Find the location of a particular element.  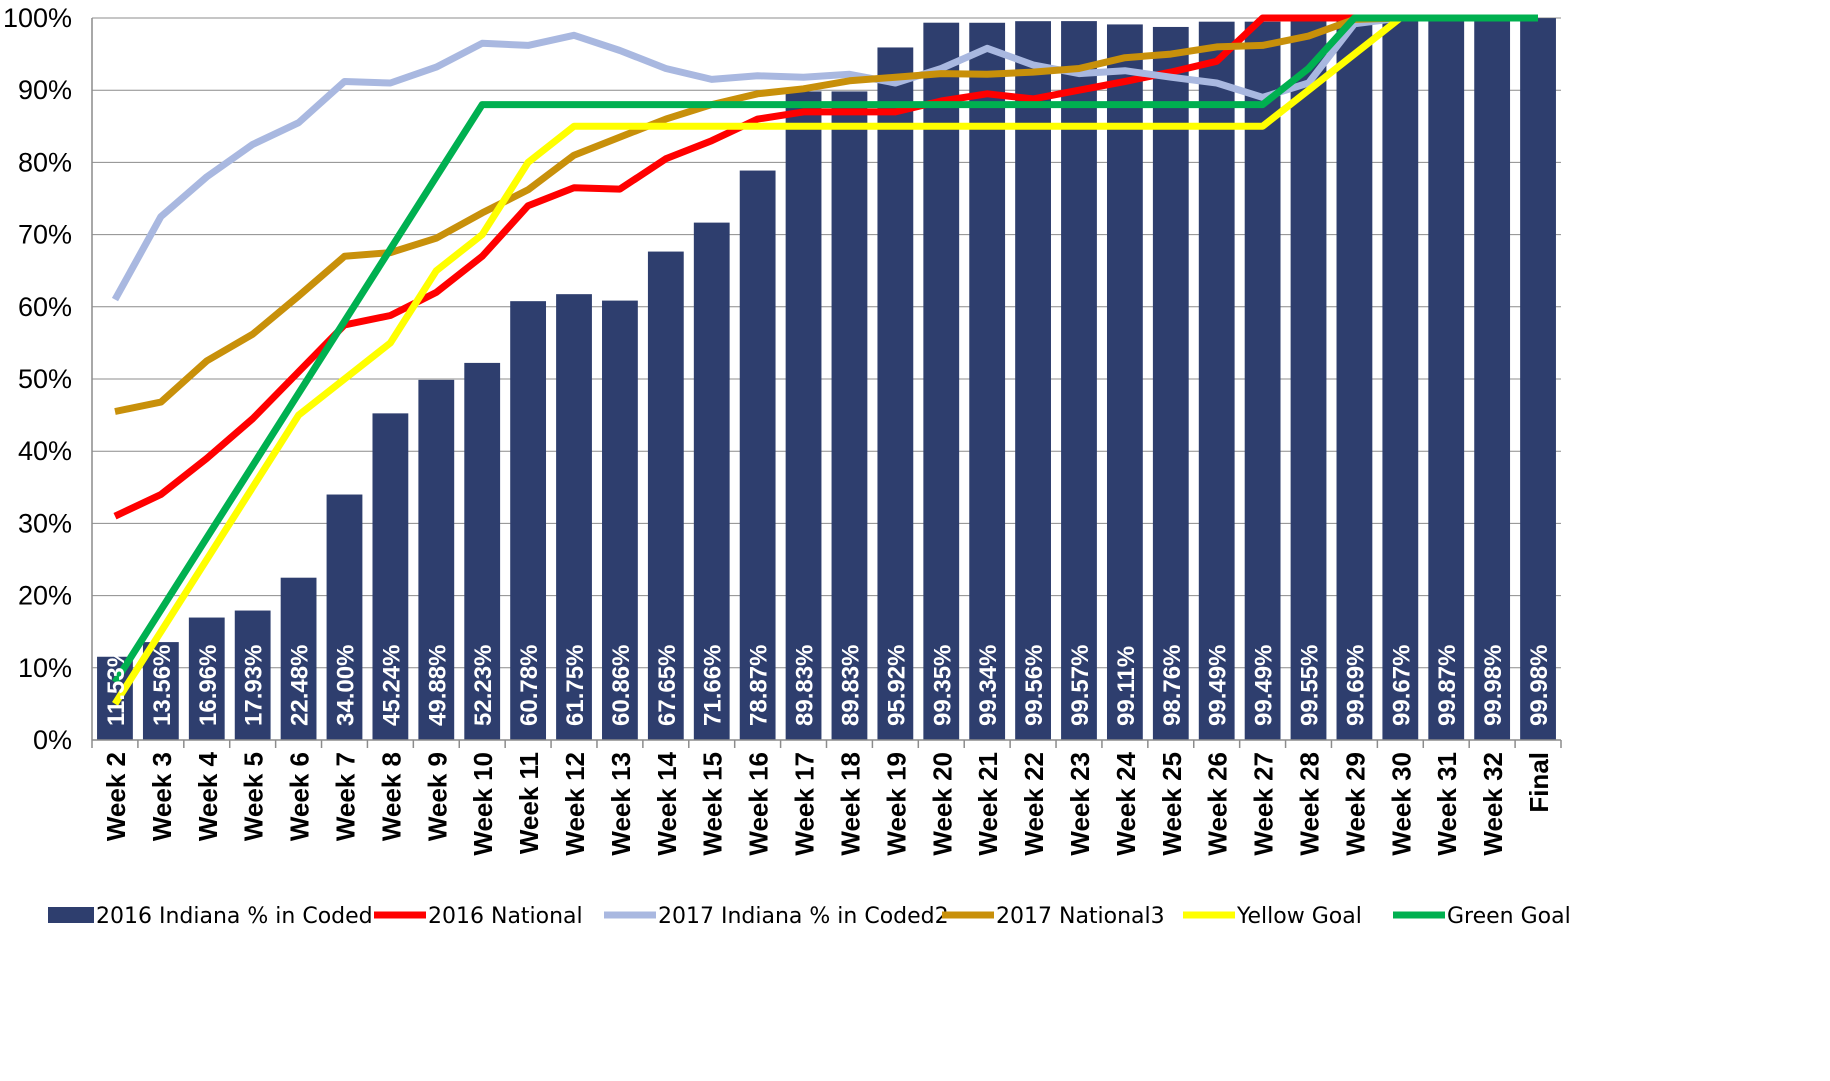

bar-data-label: 22.48% is located at coordinates (300, 685).